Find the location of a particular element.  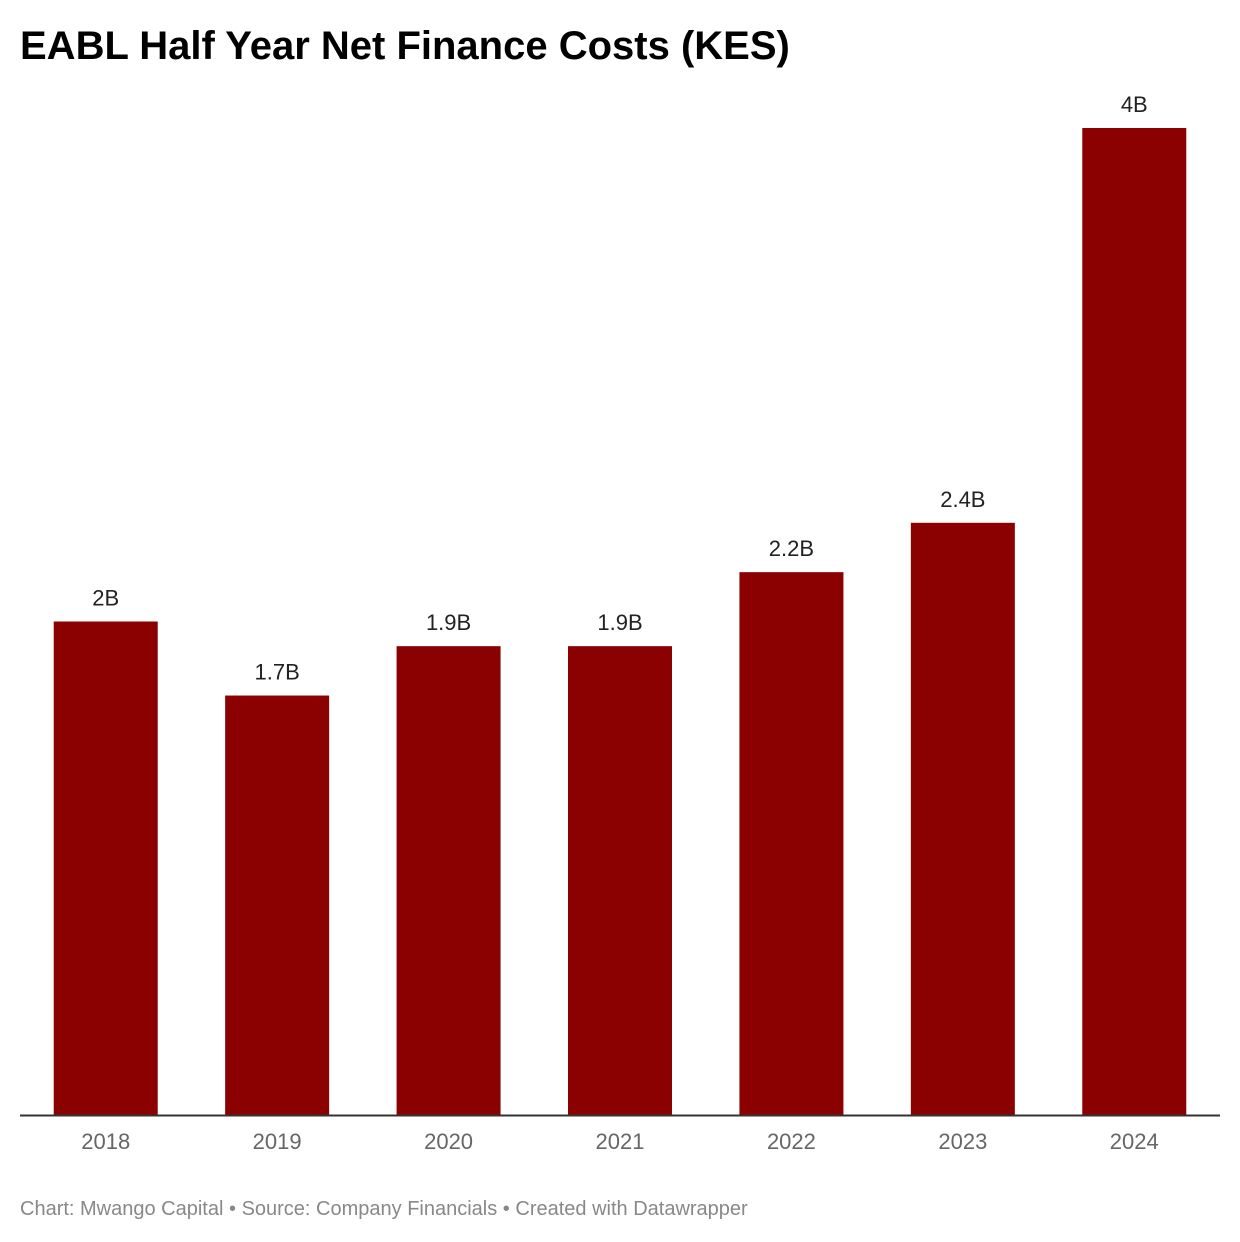

x-tick-label-2020: 2020 is located at coordinates (448, 1141).